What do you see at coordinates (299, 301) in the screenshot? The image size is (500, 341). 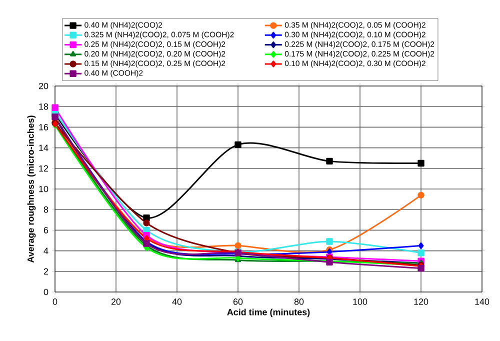 I see `x-tick-label: 80` at bounding box center [299, 301].